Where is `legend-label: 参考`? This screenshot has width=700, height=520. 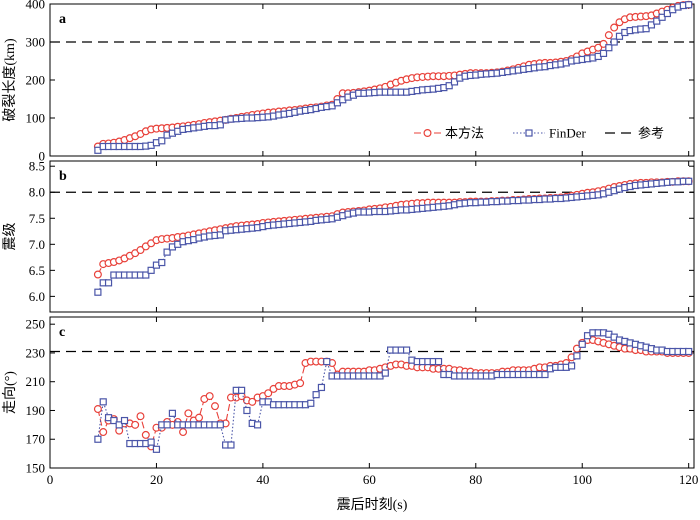 legend-label: 参考 is located at coordinates (651, 133).